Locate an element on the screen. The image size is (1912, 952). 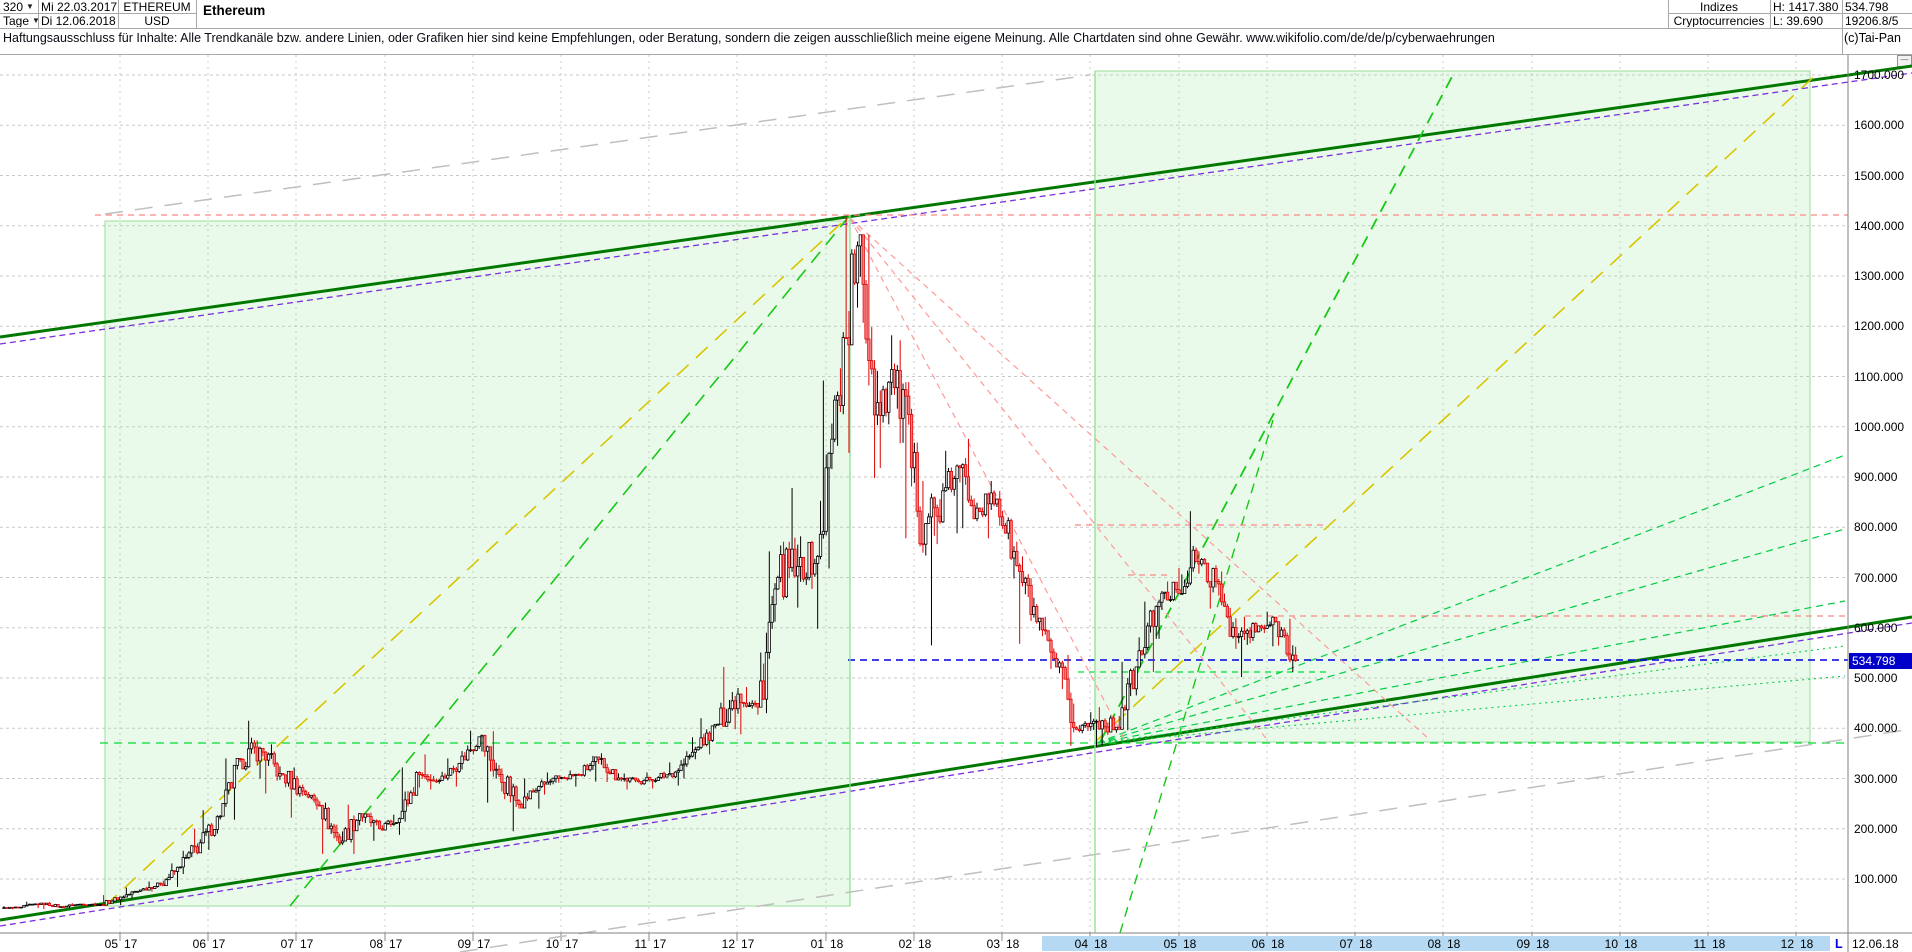
date-to-field: Di 12.06.2018 is located at coordinates (78, 20).